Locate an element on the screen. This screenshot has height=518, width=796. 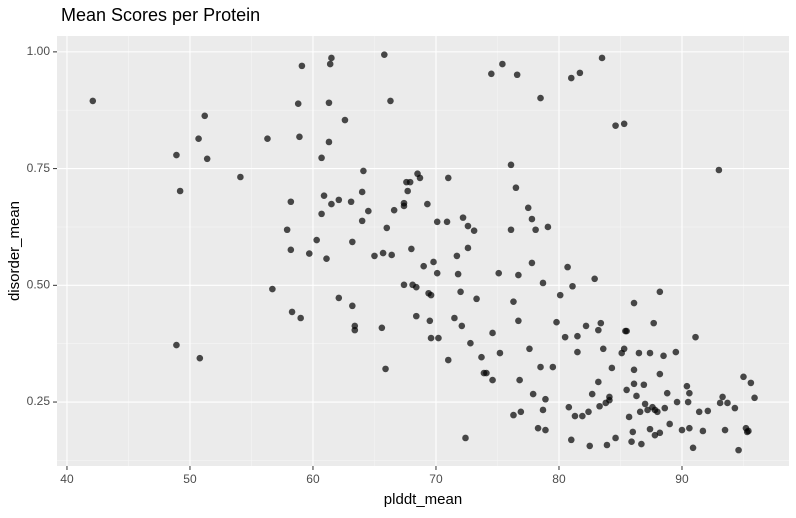
chart-title: Mean Scores per Protein is located at coordinates (160, 15).